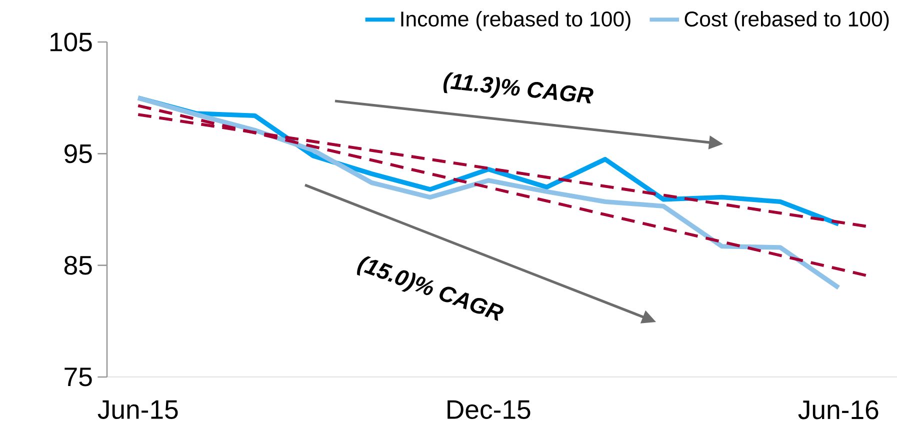 This screenshot has width=897, height=447. Describe the element at coordinates (786, 20) in the screenshot. I see `legend-label: Cost (rebased to 100)` at that location.